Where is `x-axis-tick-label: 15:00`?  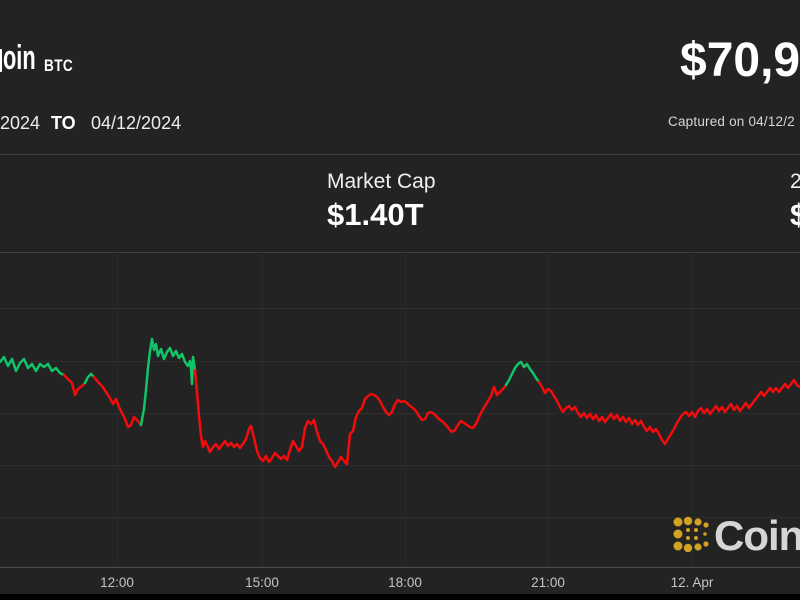 x-axis-tick-label: 15:00 is located at coordinates (262, 582).